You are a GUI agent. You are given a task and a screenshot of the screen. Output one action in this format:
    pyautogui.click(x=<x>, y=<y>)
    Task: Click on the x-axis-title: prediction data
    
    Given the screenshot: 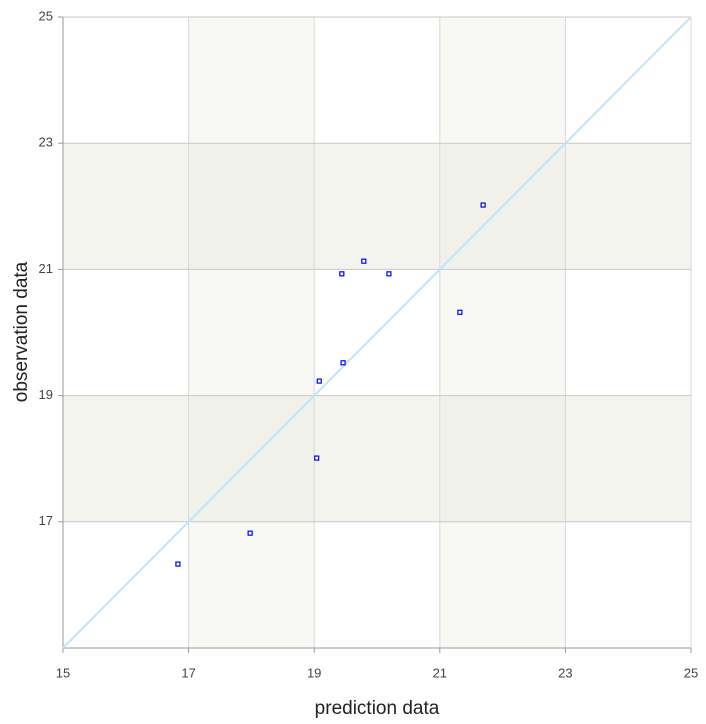 What is the action you would take?
    pyautogui.click(x=377, y=708)
    